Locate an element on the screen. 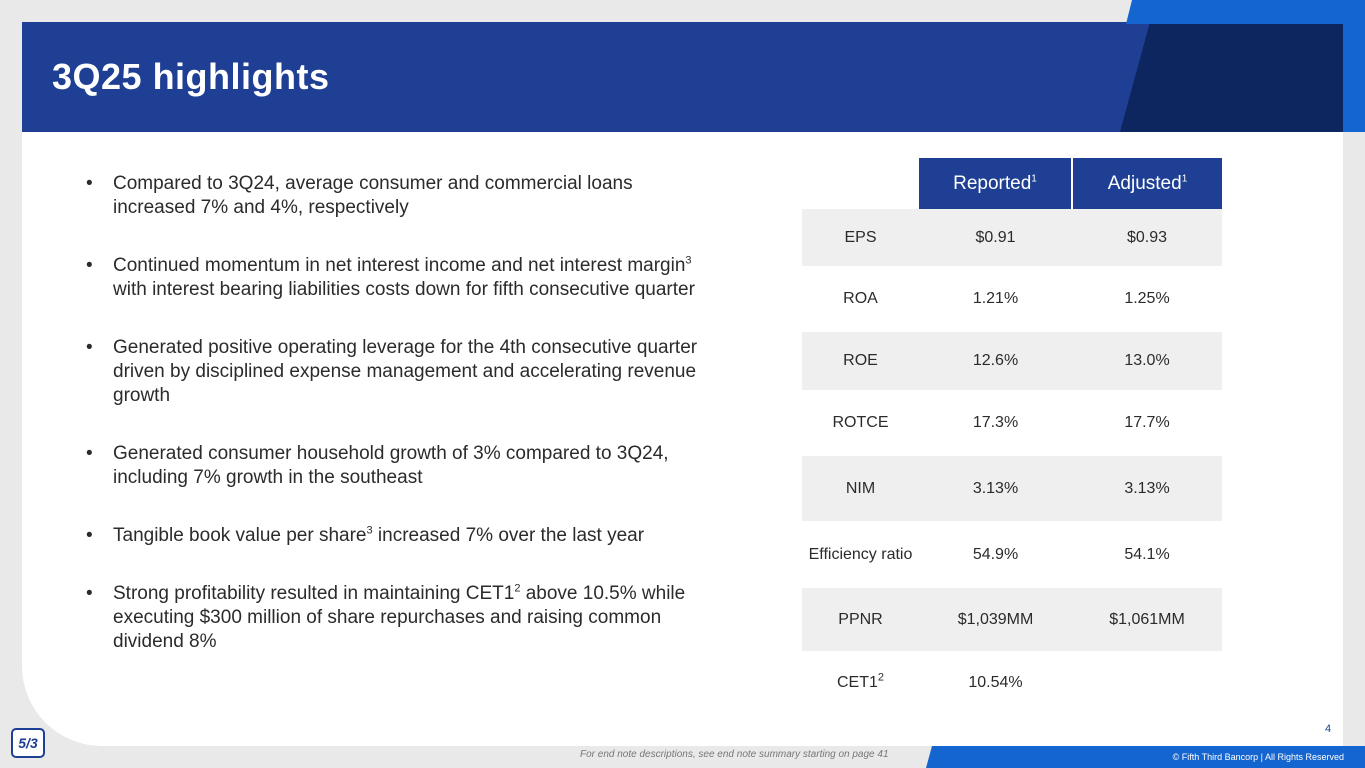 The image size is (1365, 768). table-row: ROTCE 17.3% 17.7% is located at coordinates (1012, 423).